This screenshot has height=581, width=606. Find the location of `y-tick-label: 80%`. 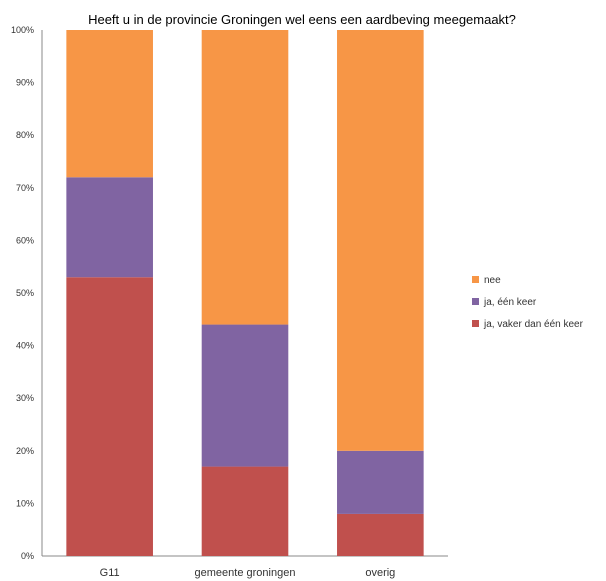

y-tick-label: 80% is located at coordinates (25, 135).